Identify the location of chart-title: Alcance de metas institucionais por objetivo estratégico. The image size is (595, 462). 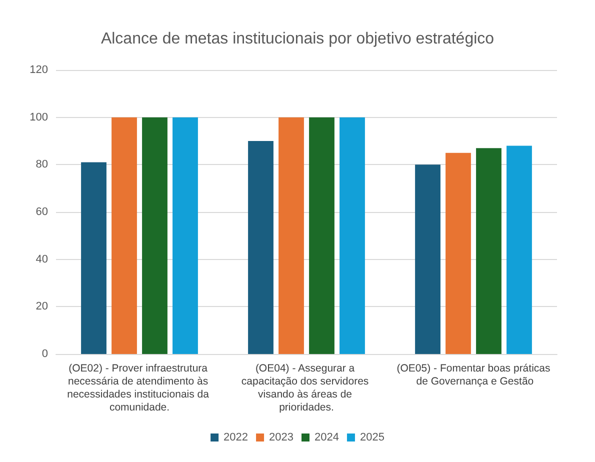
(297, 39).